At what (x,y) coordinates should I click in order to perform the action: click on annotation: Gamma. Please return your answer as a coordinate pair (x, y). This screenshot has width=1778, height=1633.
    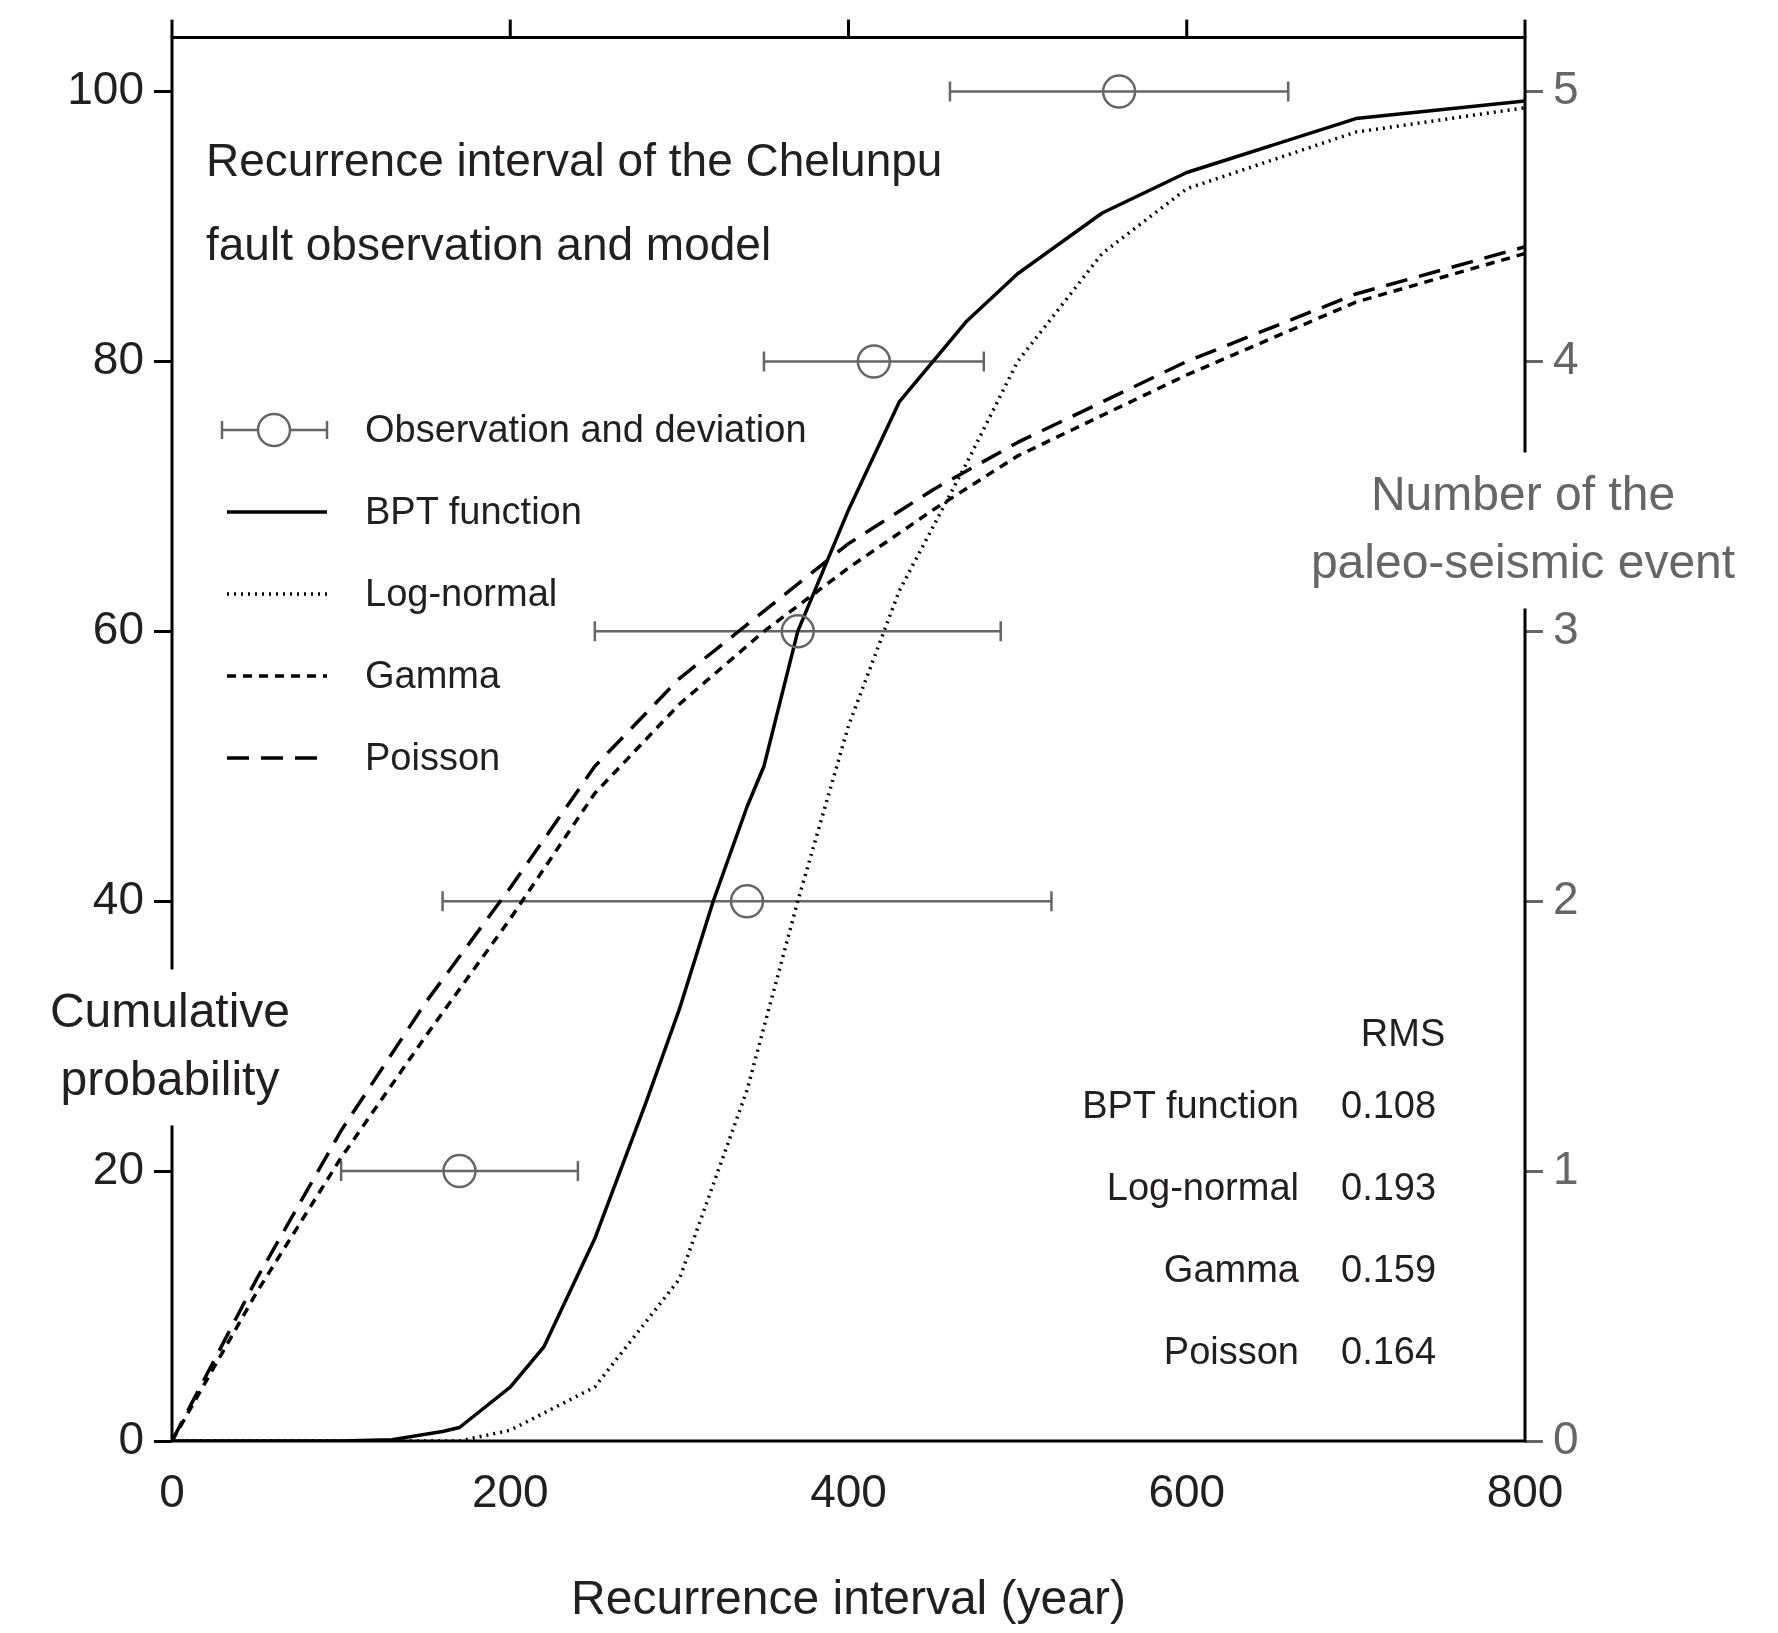
    Looking at the image, I should click on (1231, 1269).